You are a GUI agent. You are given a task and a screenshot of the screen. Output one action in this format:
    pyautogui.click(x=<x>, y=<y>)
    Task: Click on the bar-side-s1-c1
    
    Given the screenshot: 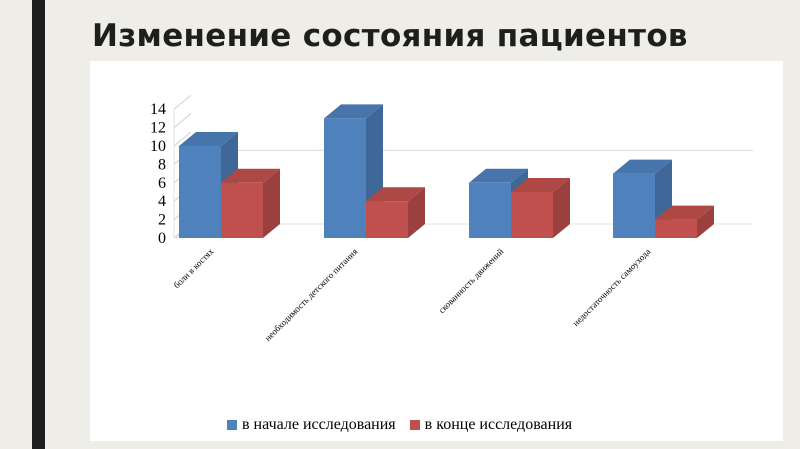 What is the action you would take?
    pyautogui.click(x=416, y=212)
    